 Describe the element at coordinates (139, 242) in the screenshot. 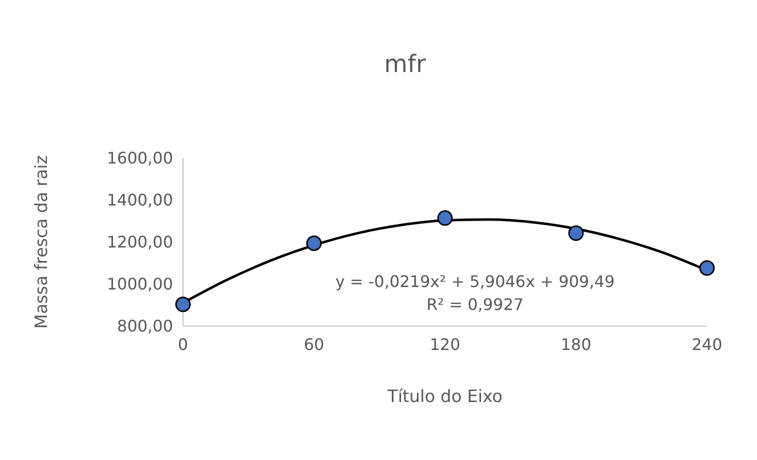

I see `y-tick-label: 1200,00` at that location.